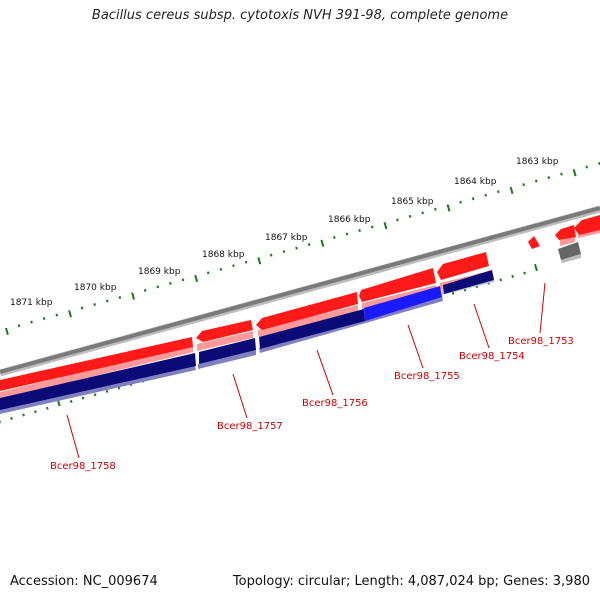 The width and height of the screenshot is (600, 600). I want to click on gene-bcer98-1755-arrow, so click(397, 285).